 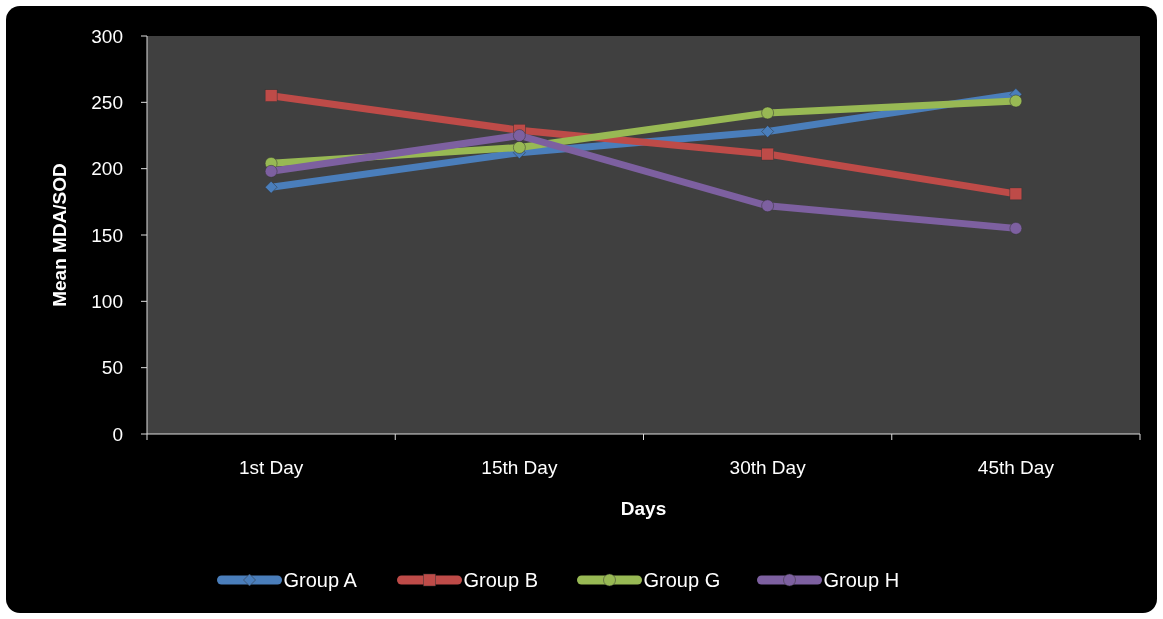 What do you see at coordinates (682, 580) in the screenshot?
I see `legend-label: Group G` at bounding box center [682, 580].